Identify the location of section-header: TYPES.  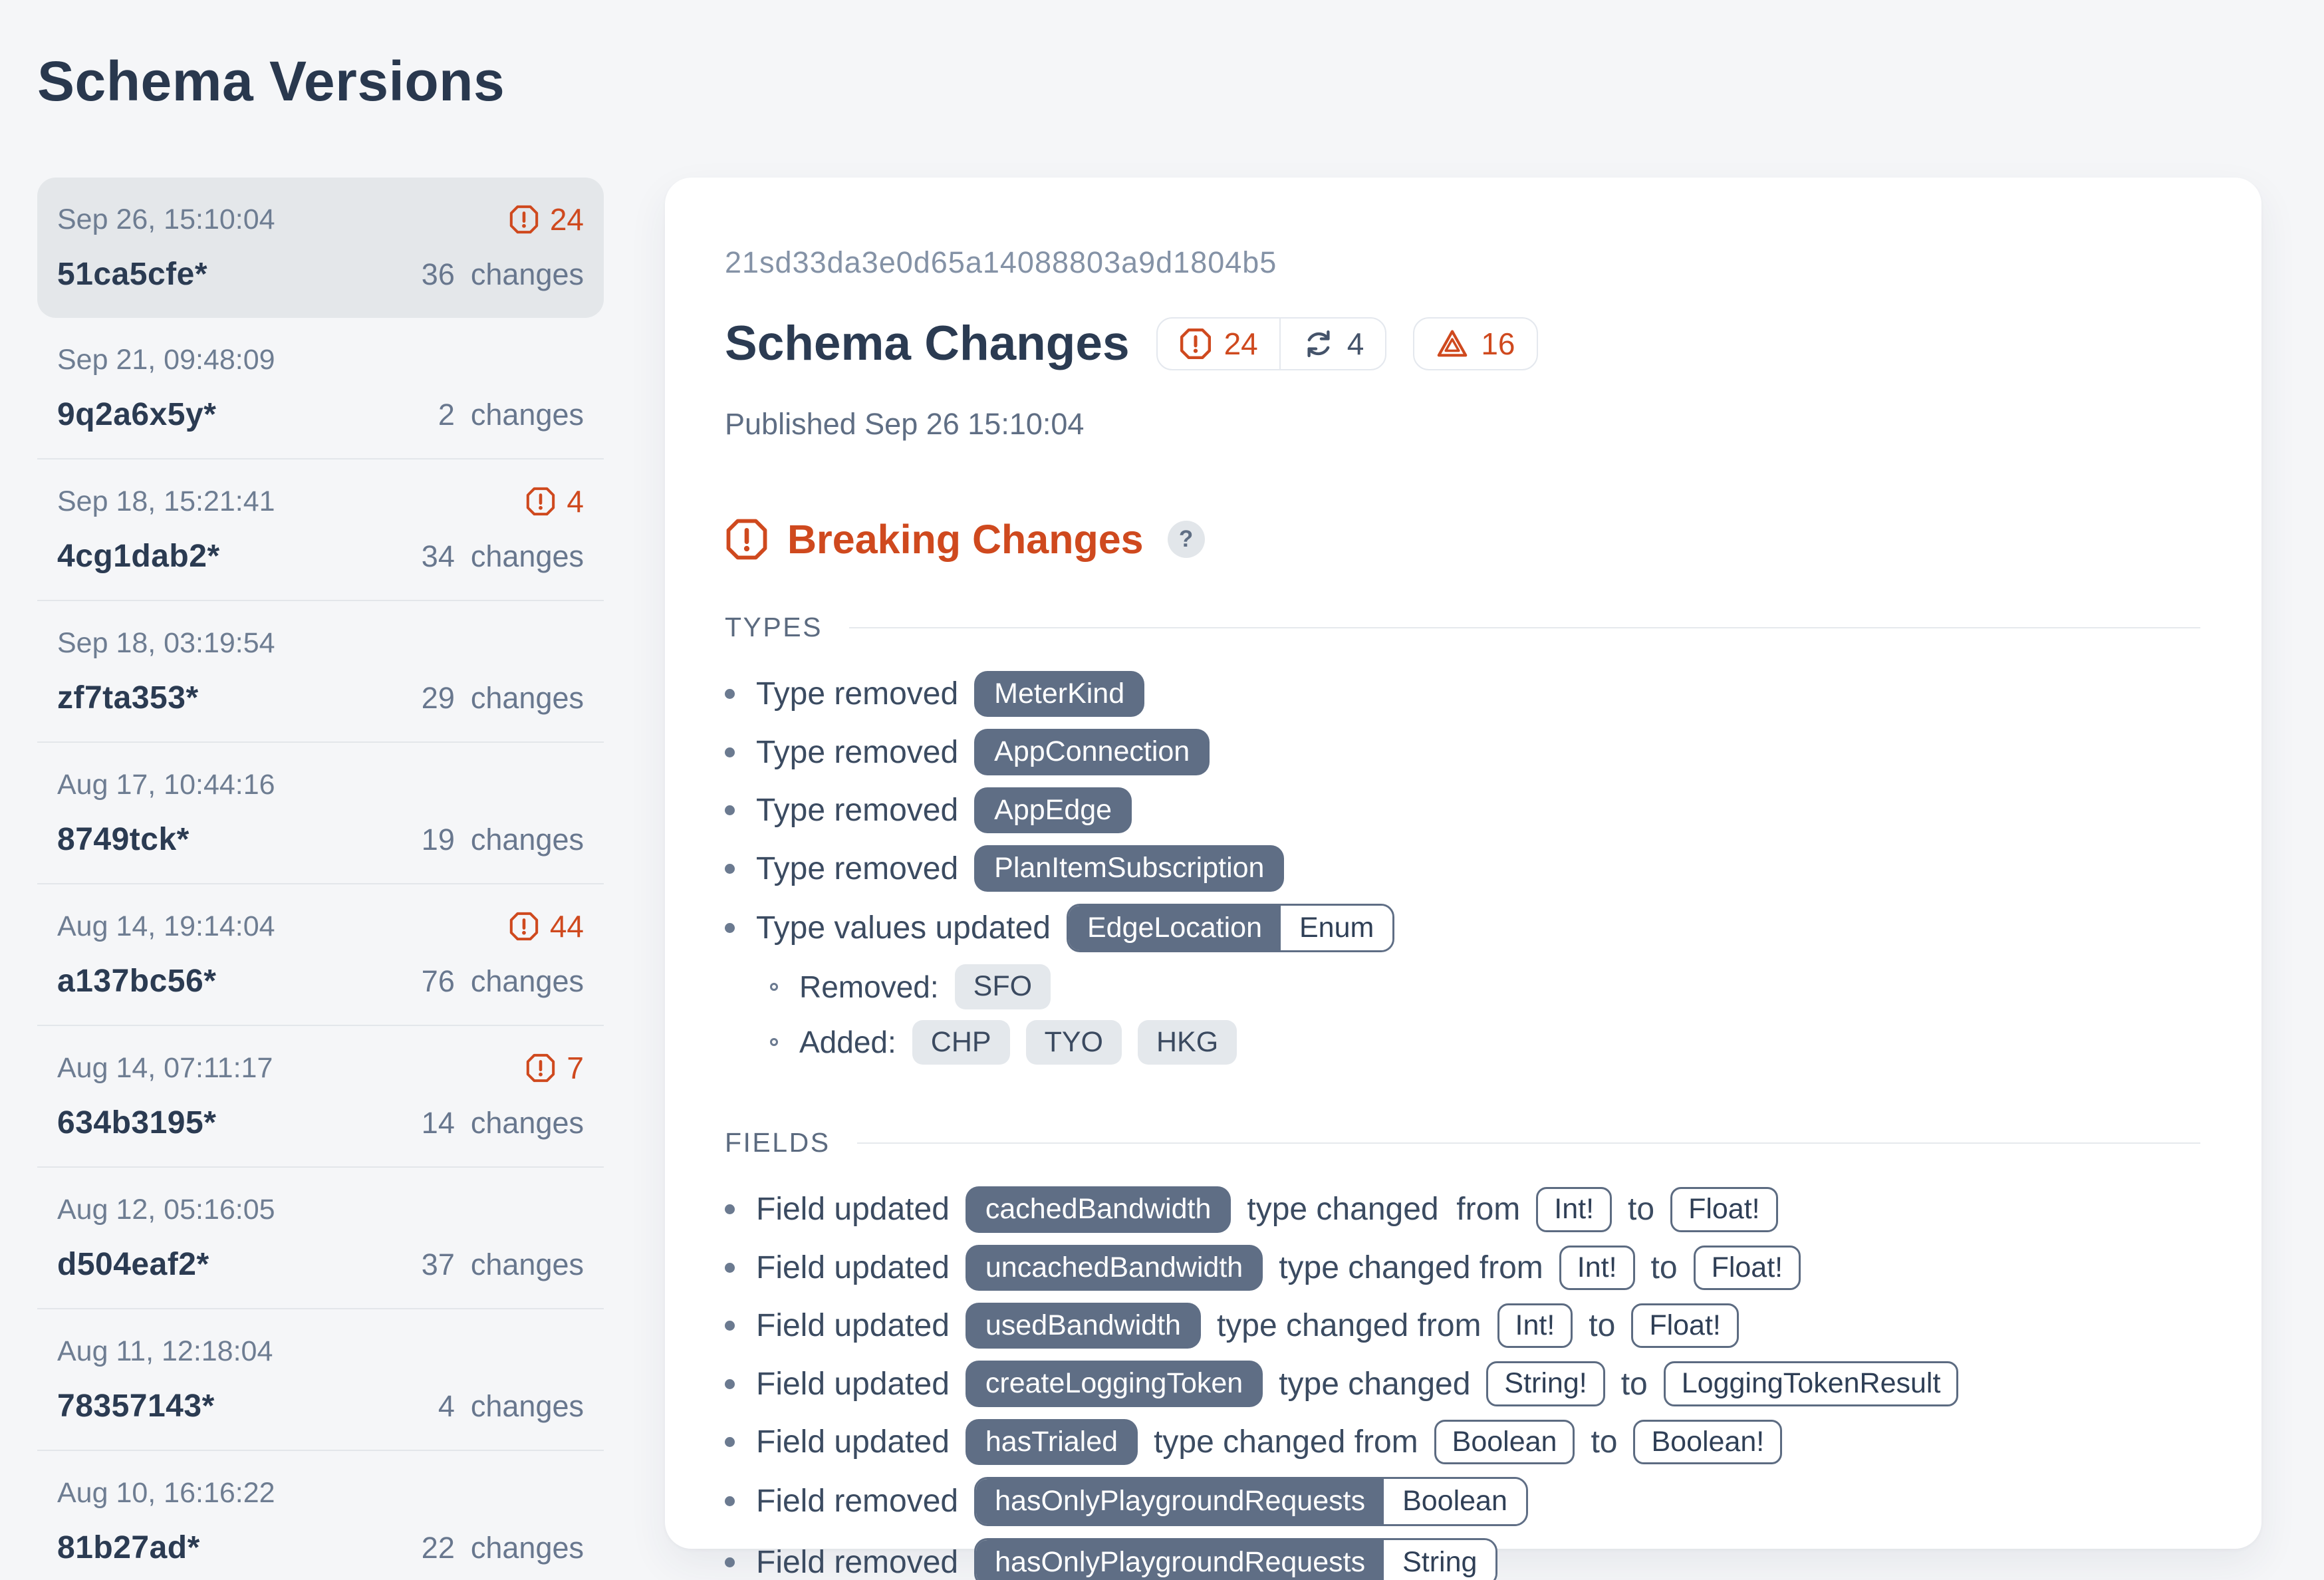
(1462, 627).